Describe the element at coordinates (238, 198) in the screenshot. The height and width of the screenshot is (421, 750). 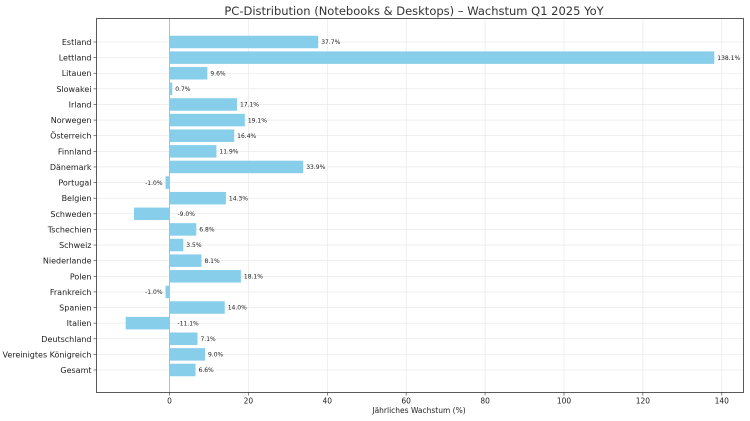
I see `value-label: 14.3%` at that location.